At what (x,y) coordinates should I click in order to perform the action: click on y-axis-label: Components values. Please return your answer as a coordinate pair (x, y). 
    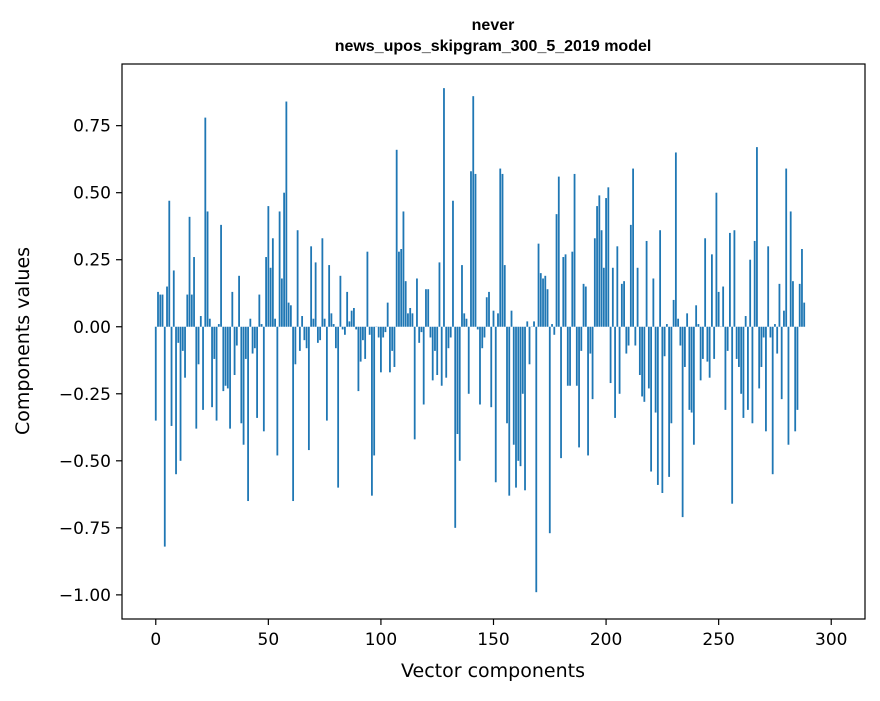
    Looking at the image, I should click on (23, 341).